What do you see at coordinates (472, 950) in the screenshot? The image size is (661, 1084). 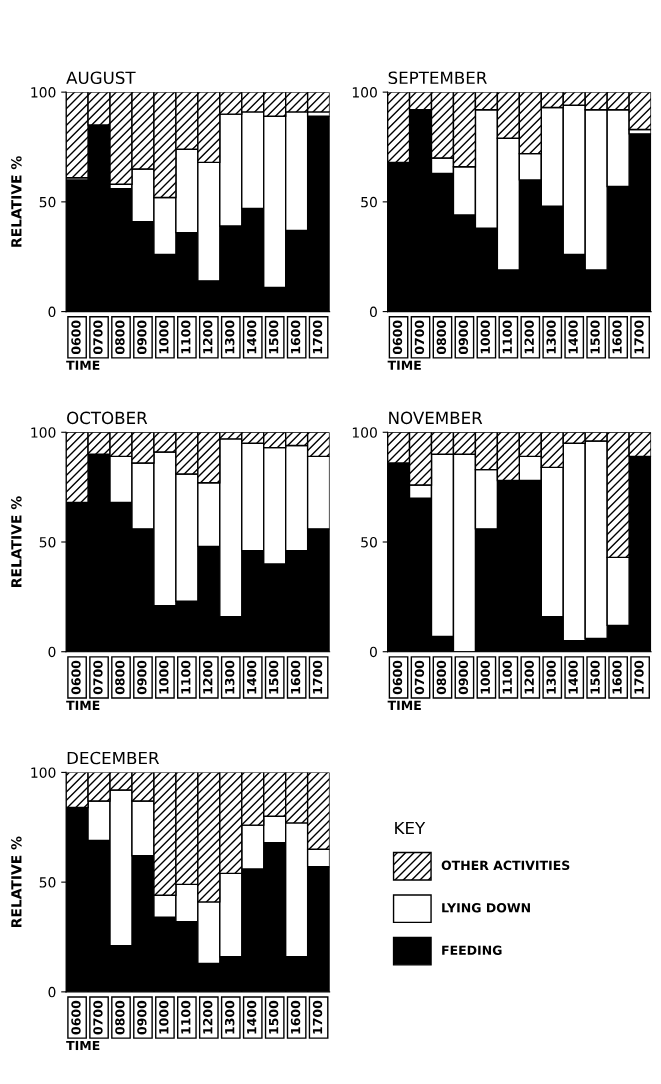 I see `legend-label: FEEDING` at bounding box center [472, 950].